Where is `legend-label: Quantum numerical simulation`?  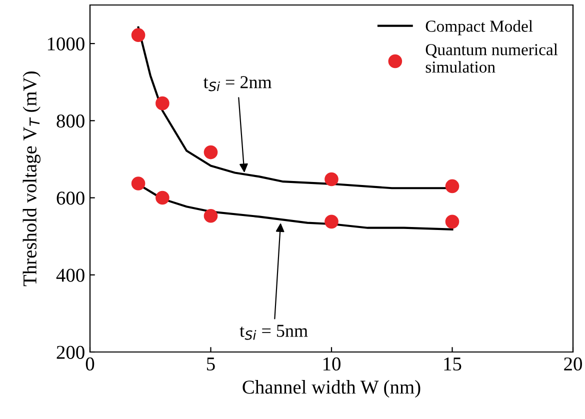 legend-label: Quantum numerical simulation is located at coordinates (492, 58).